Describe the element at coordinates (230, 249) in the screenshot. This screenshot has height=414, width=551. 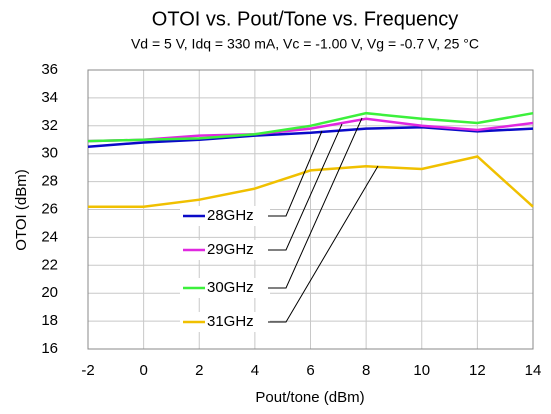
I see `legend-label: 29GHz` at that location.